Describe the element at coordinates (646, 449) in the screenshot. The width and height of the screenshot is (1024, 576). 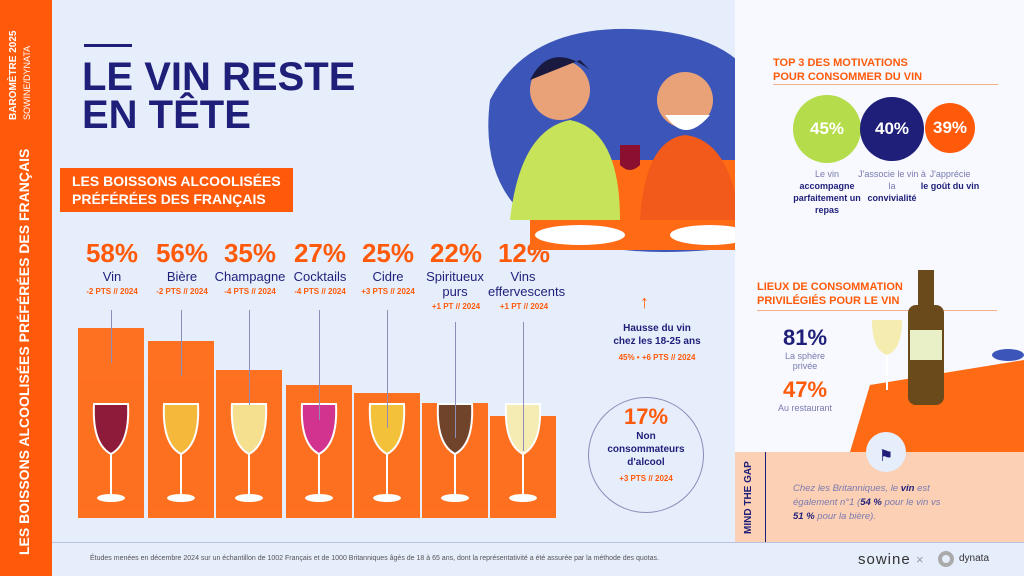
I see `non-line: consommateurs` at that location.